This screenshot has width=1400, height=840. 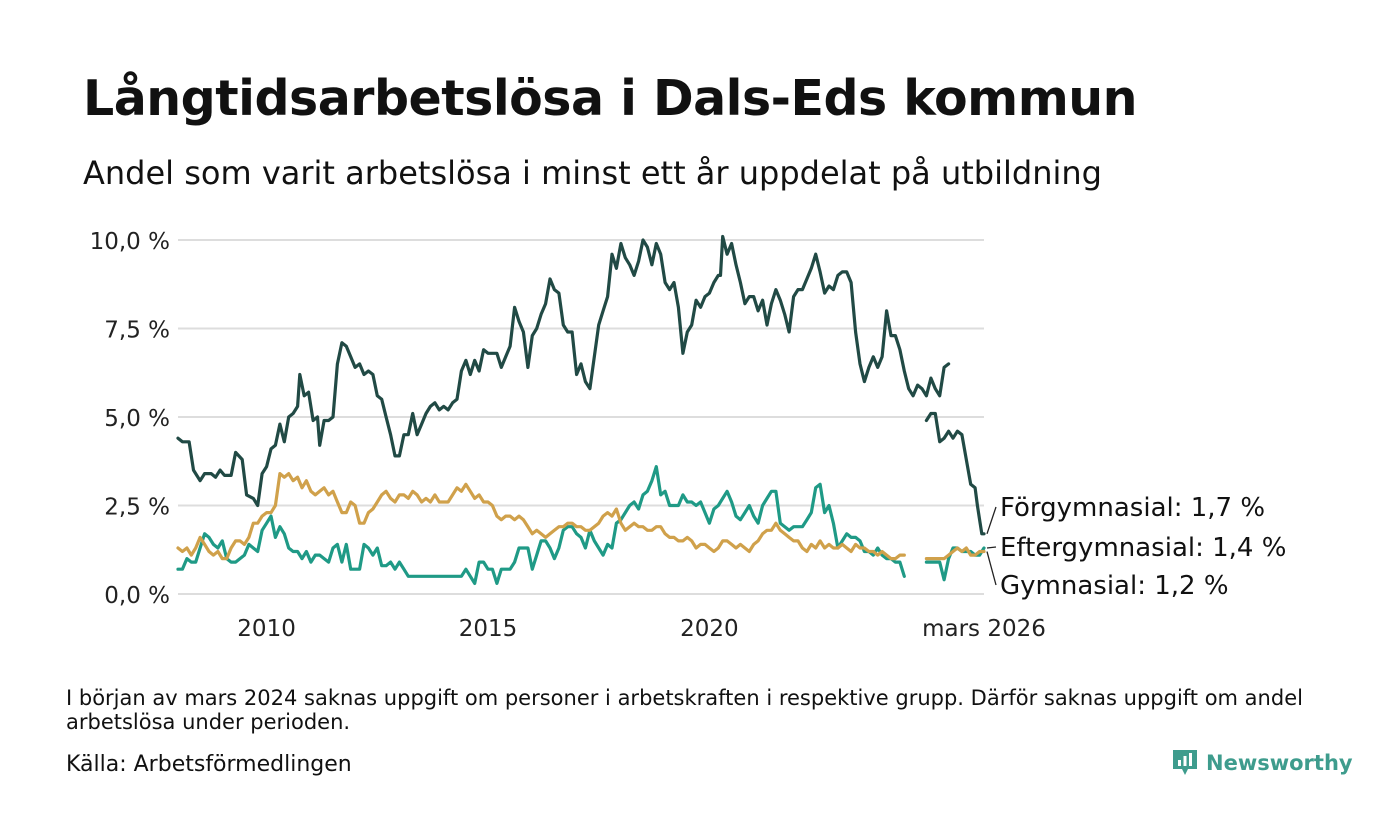 What do you see at coordinates (137, 331) in the screenshot?
I see `y-tick-label: 7,5 %` at bounding box center [137, 331].